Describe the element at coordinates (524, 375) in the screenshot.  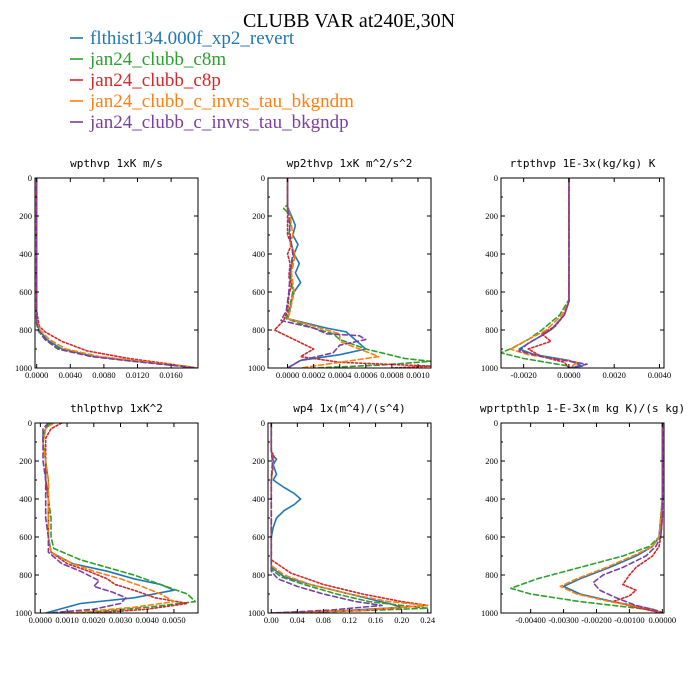
I see `x-tick-label: -0.0020` at that location.